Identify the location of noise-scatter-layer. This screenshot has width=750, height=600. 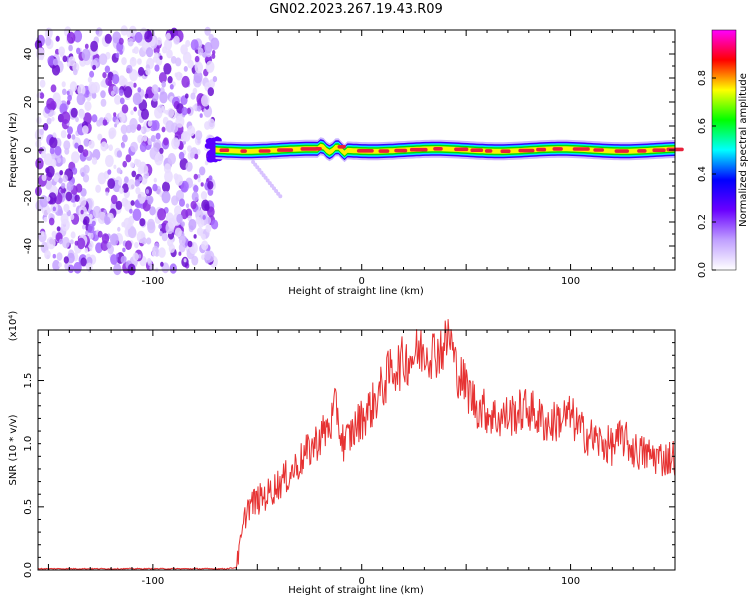
(158, 150).